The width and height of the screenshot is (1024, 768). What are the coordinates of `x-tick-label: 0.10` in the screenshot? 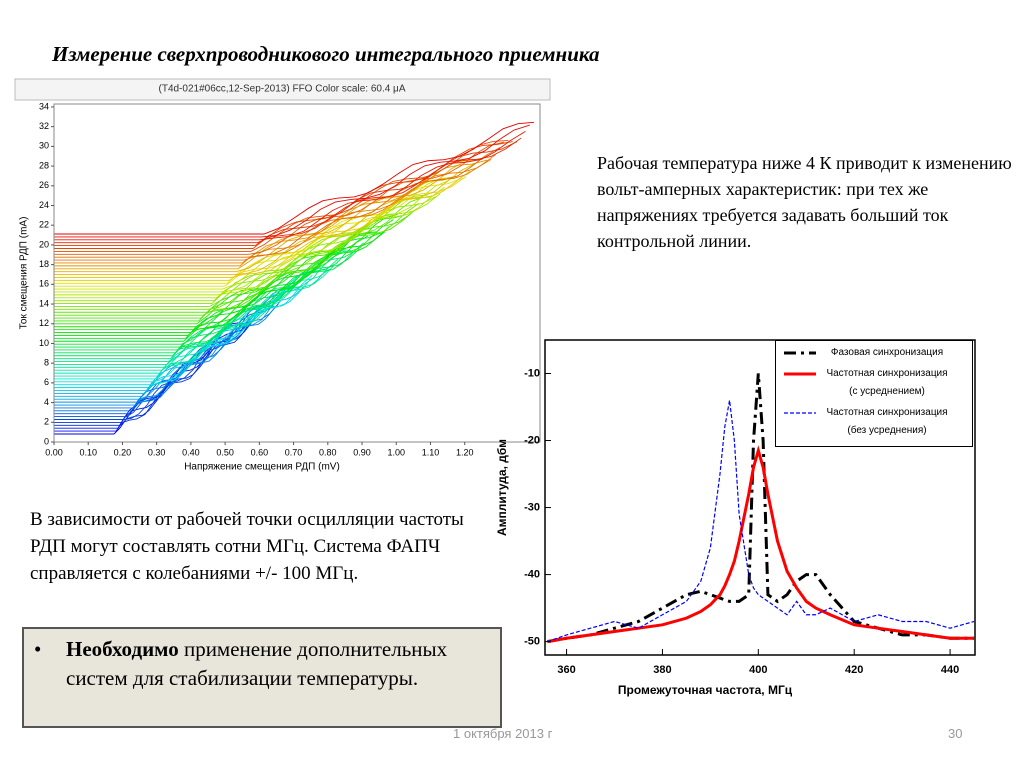 It's located at (88, 452).